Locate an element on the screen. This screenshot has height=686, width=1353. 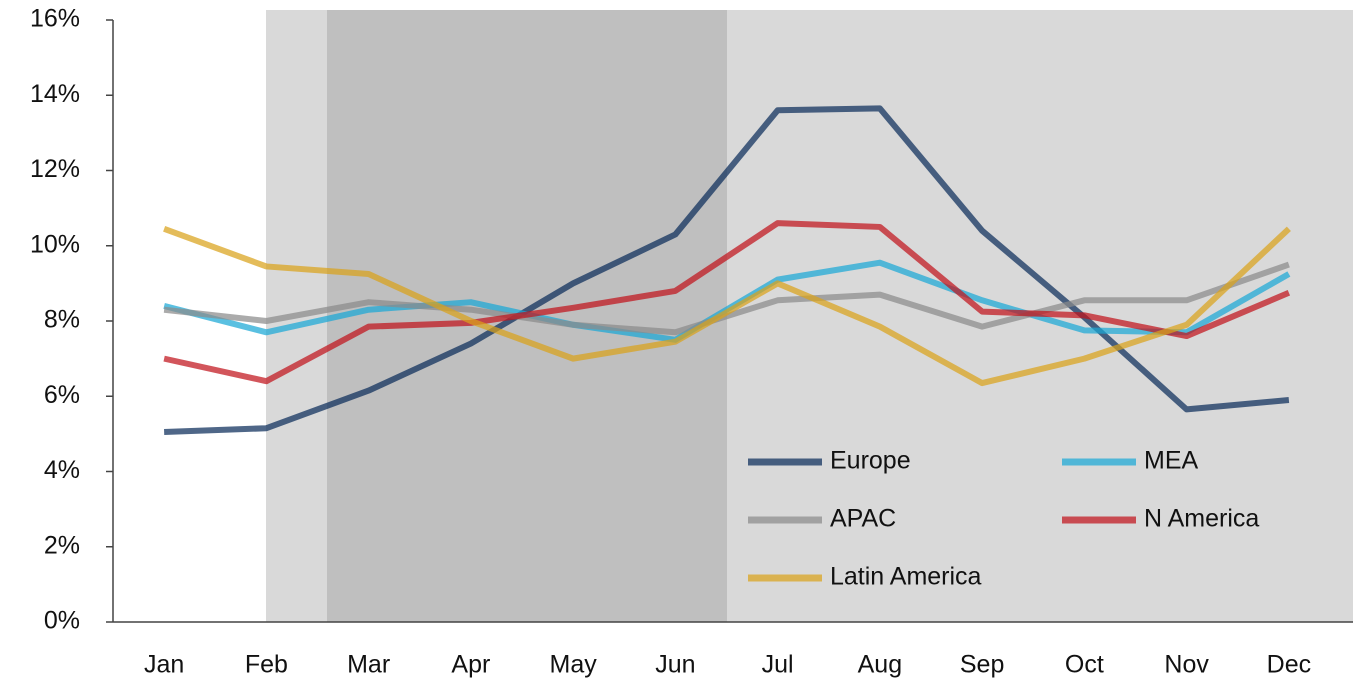
x-tick-label: Mar is located at coordinates (368, 665).